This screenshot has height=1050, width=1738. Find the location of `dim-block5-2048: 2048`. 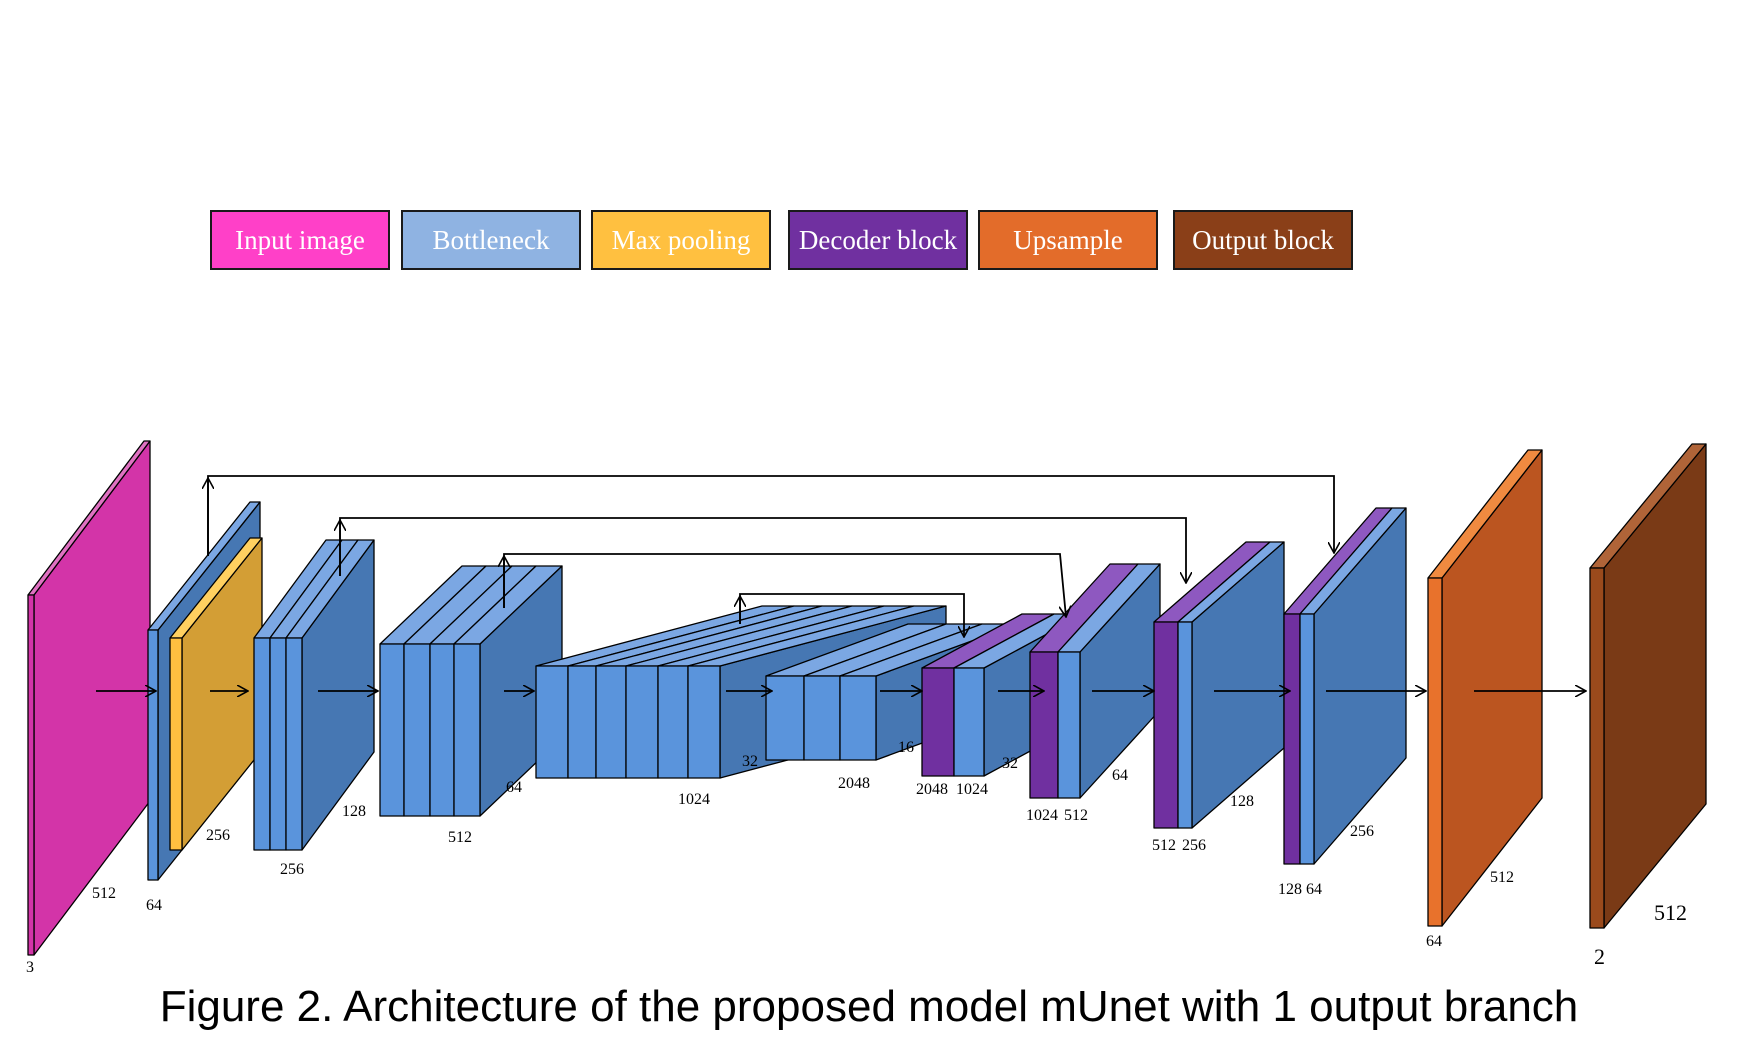

dim-block5-2048: 2048 is located at coordinates (854, 783).